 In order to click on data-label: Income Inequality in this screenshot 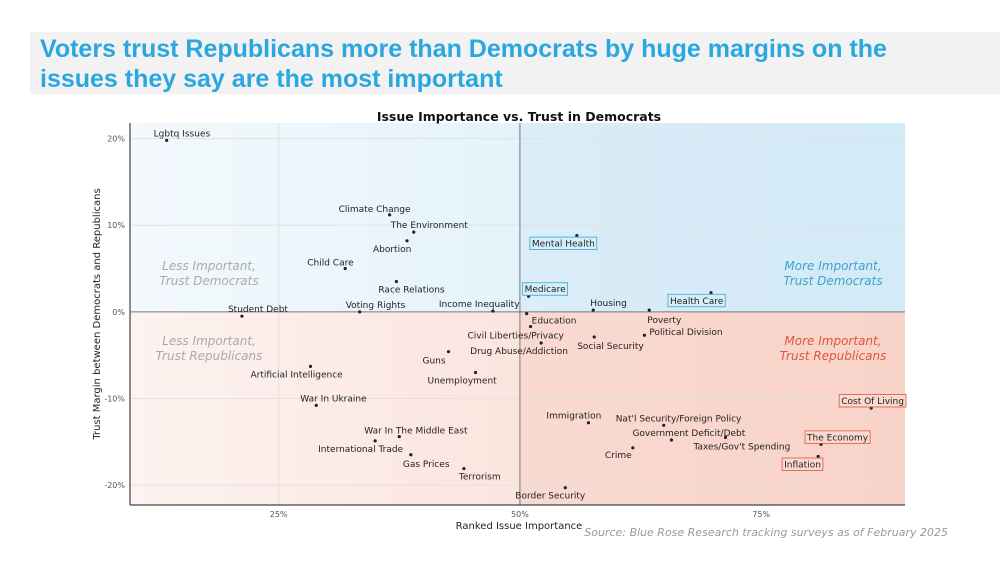, I will do `click(479, 305)`.